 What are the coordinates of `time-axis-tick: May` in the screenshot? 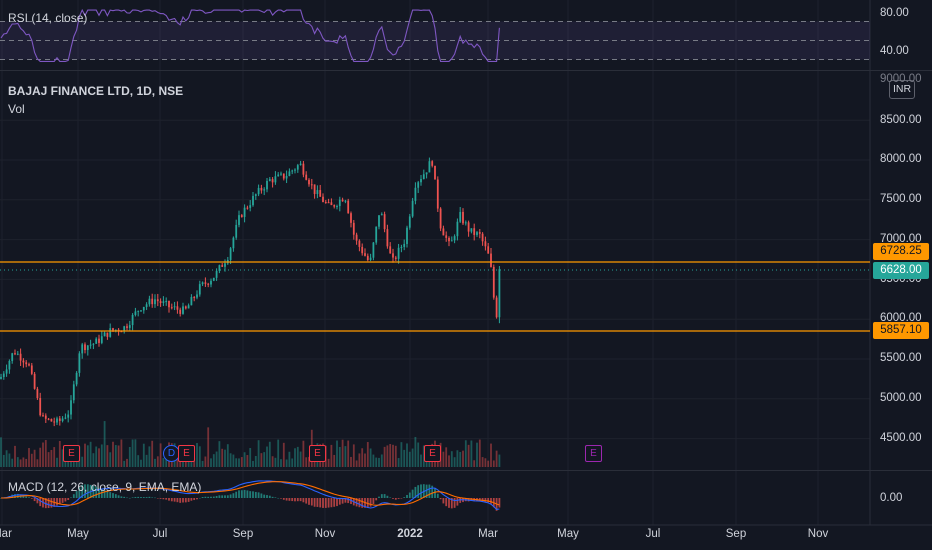 It's located at (568, 534).